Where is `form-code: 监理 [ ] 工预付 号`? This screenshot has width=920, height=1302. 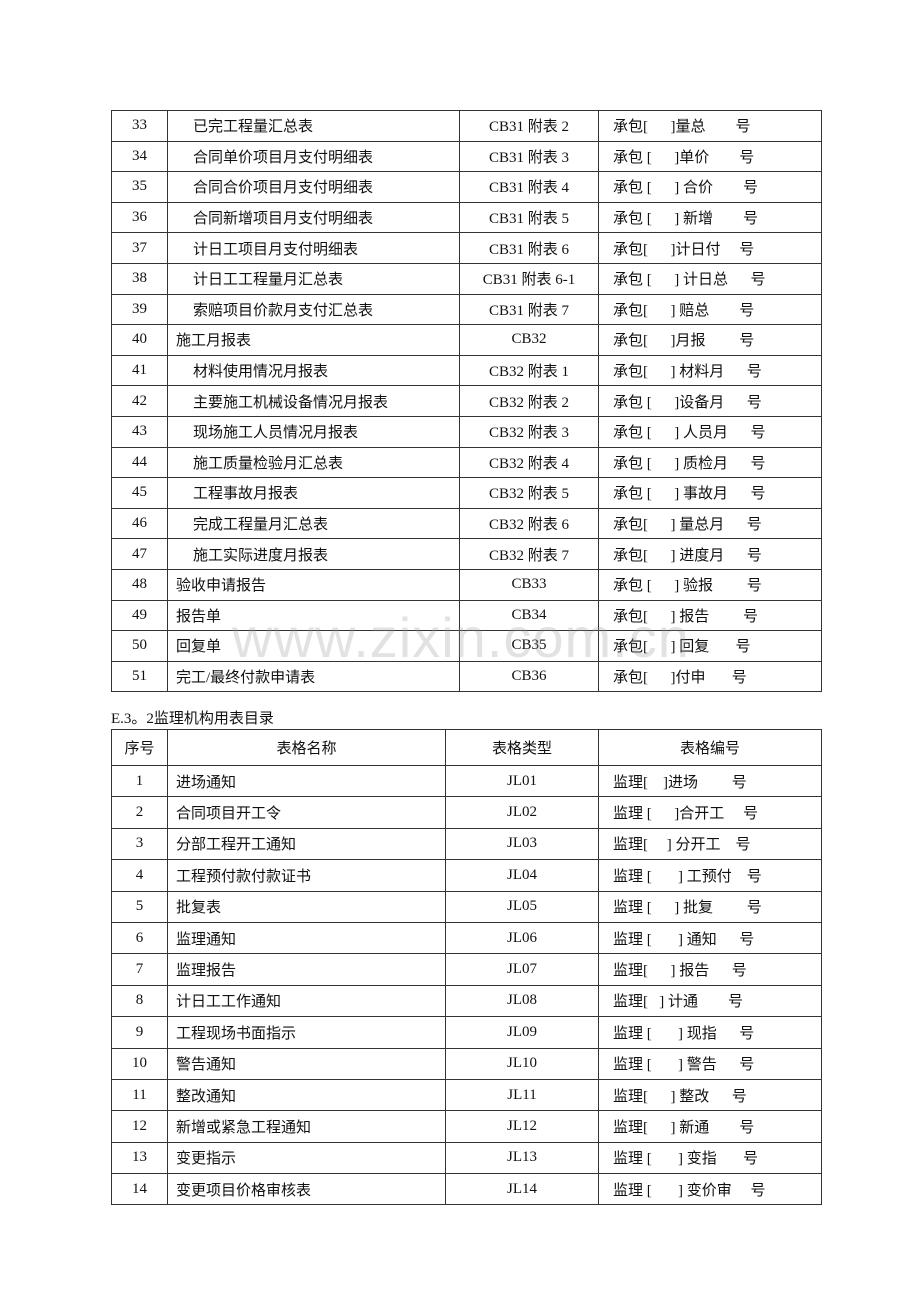 form-code: 监理 [ ] 工预付 号 is located at coordinates (710, 875).